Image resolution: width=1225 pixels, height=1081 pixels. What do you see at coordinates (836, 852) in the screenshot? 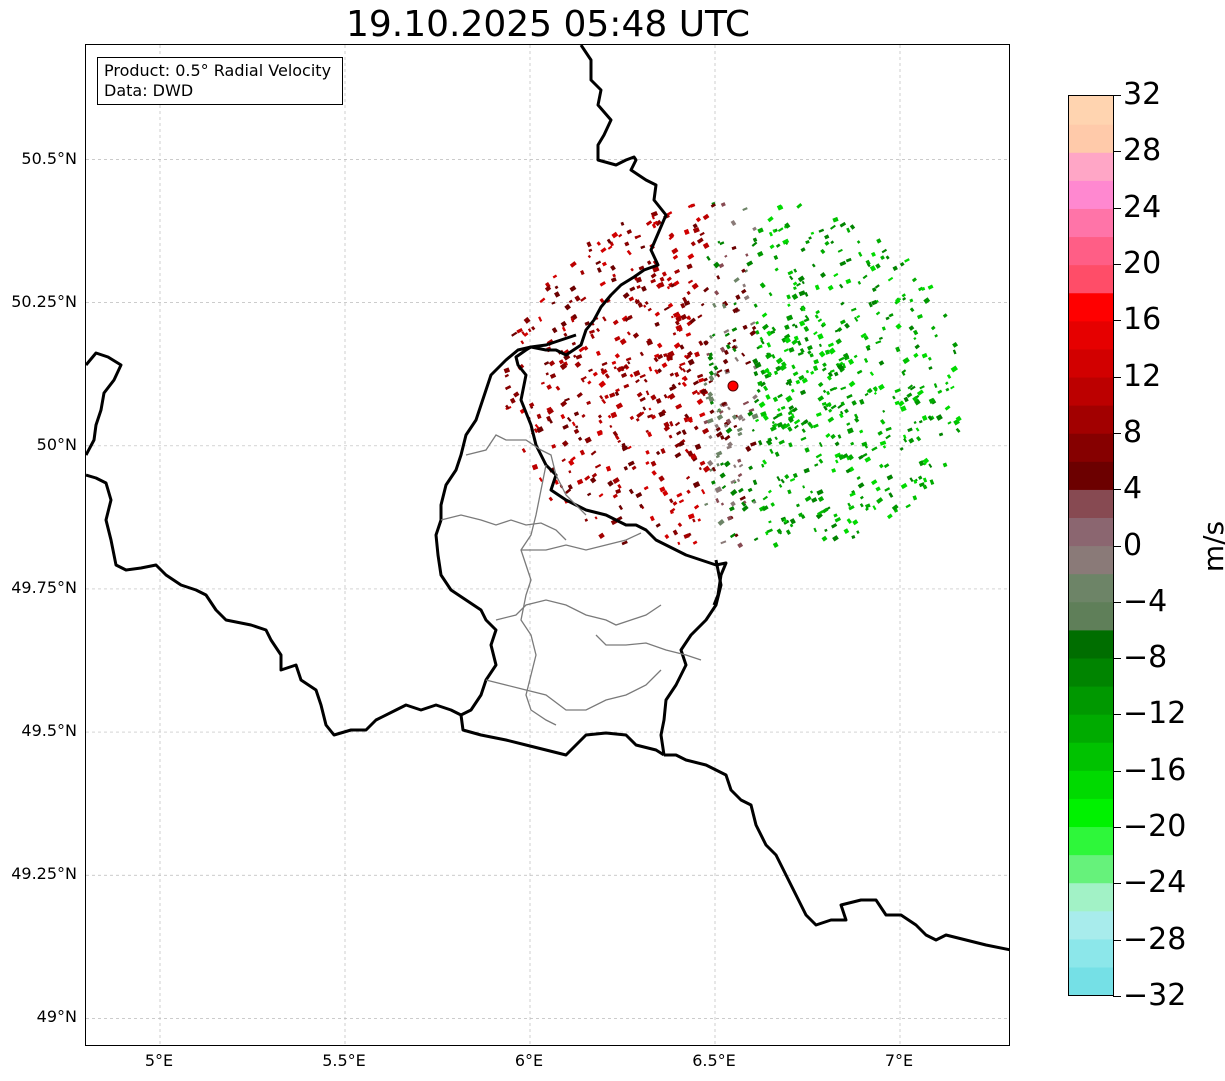
I see `border-france-germany` at bounding box center [836, 852].